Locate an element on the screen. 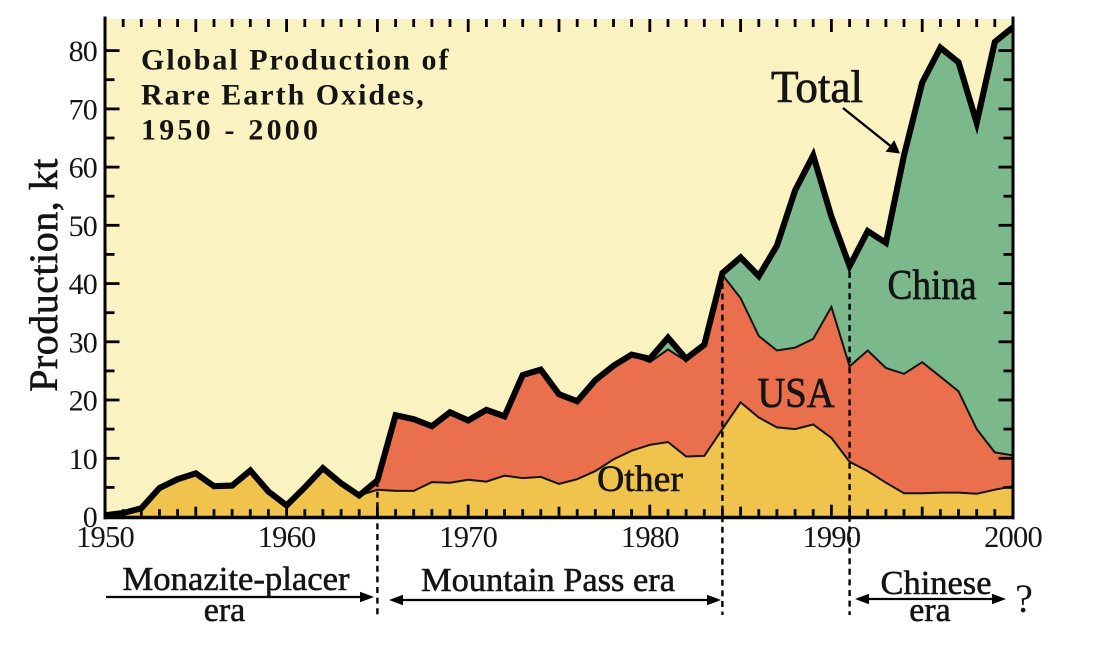 The height and width of the screenshot is (652, 1100). svg-text: 1990 is located at coordinates (831, 537).